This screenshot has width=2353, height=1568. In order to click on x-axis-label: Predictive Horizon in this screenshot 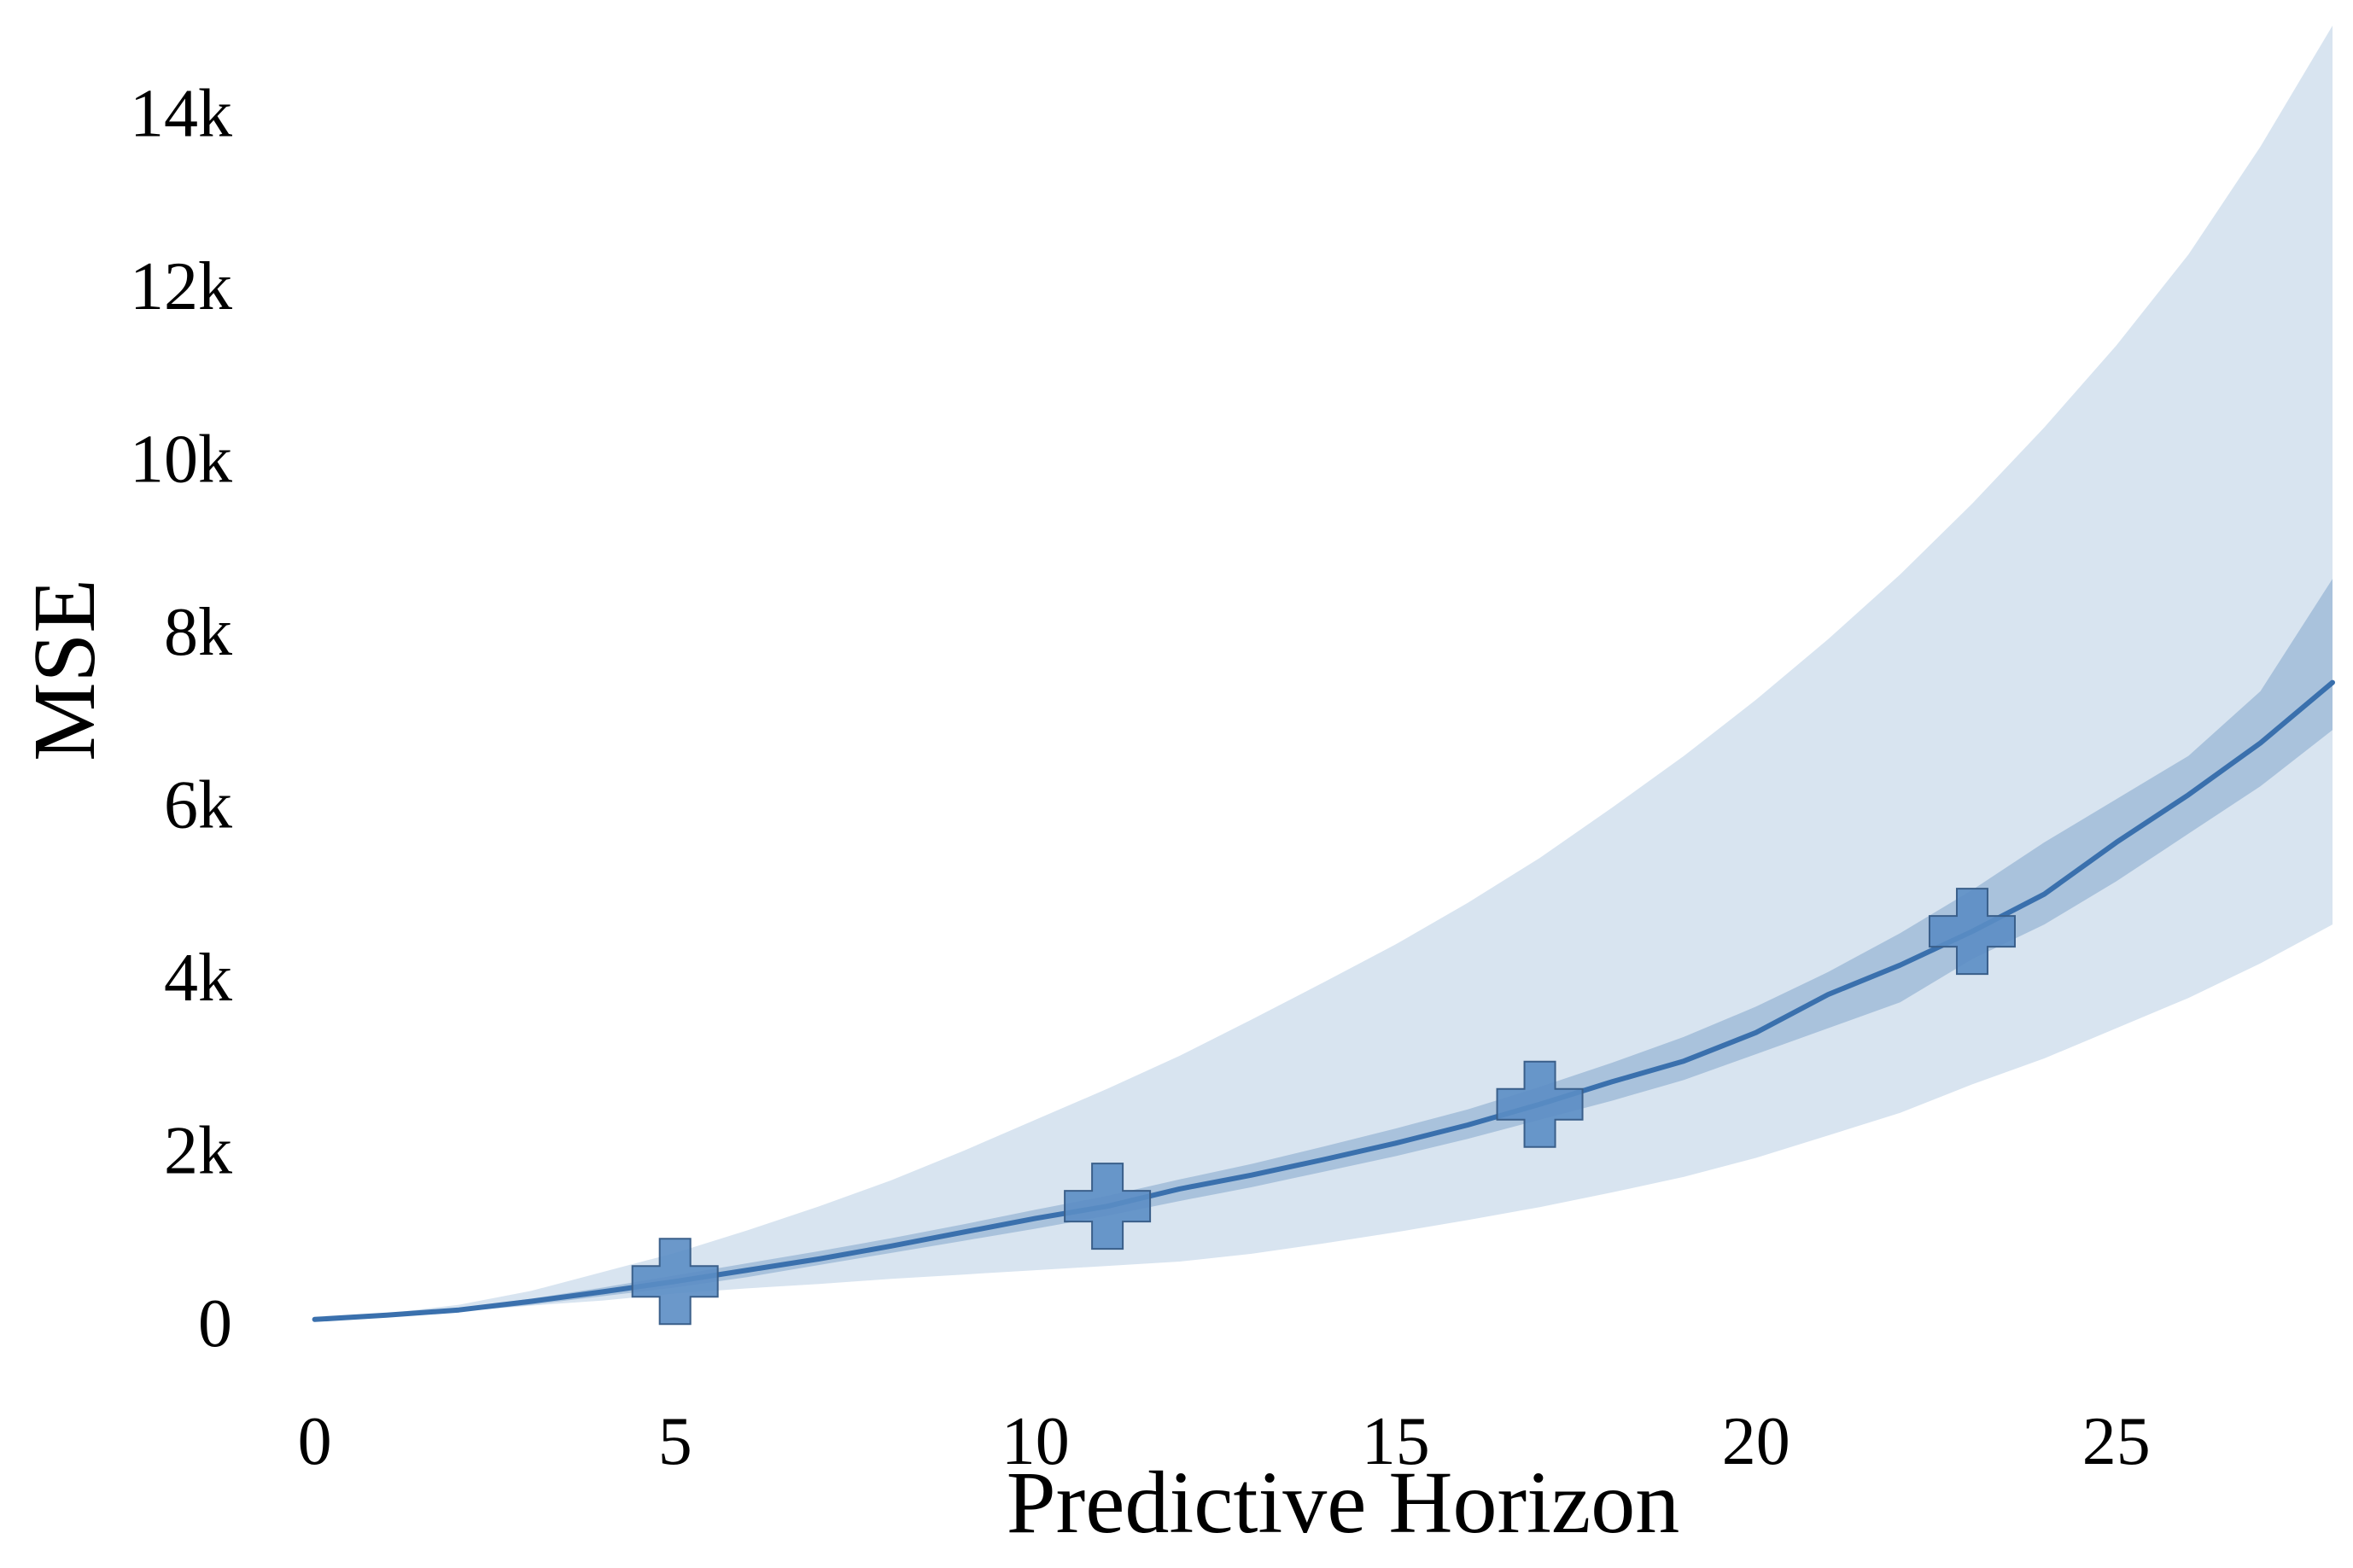, I will do `click(1343, 1503)`.